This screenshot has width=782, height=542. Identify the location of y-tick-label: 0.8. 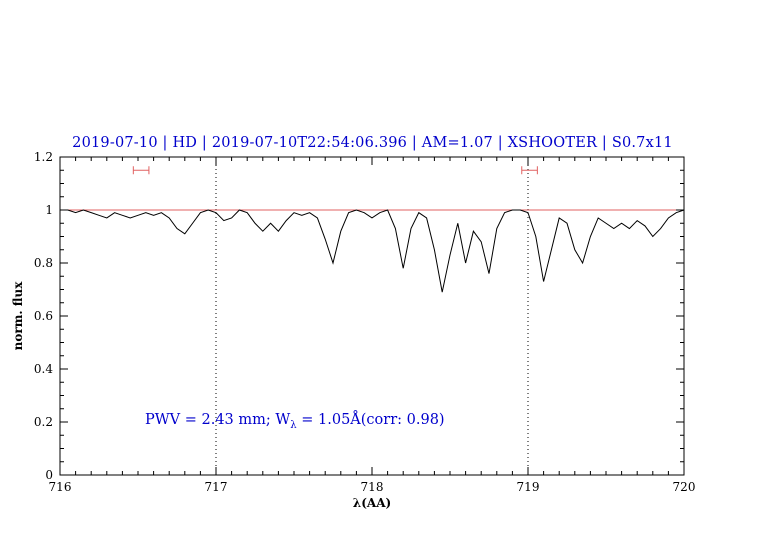
(43, 263).